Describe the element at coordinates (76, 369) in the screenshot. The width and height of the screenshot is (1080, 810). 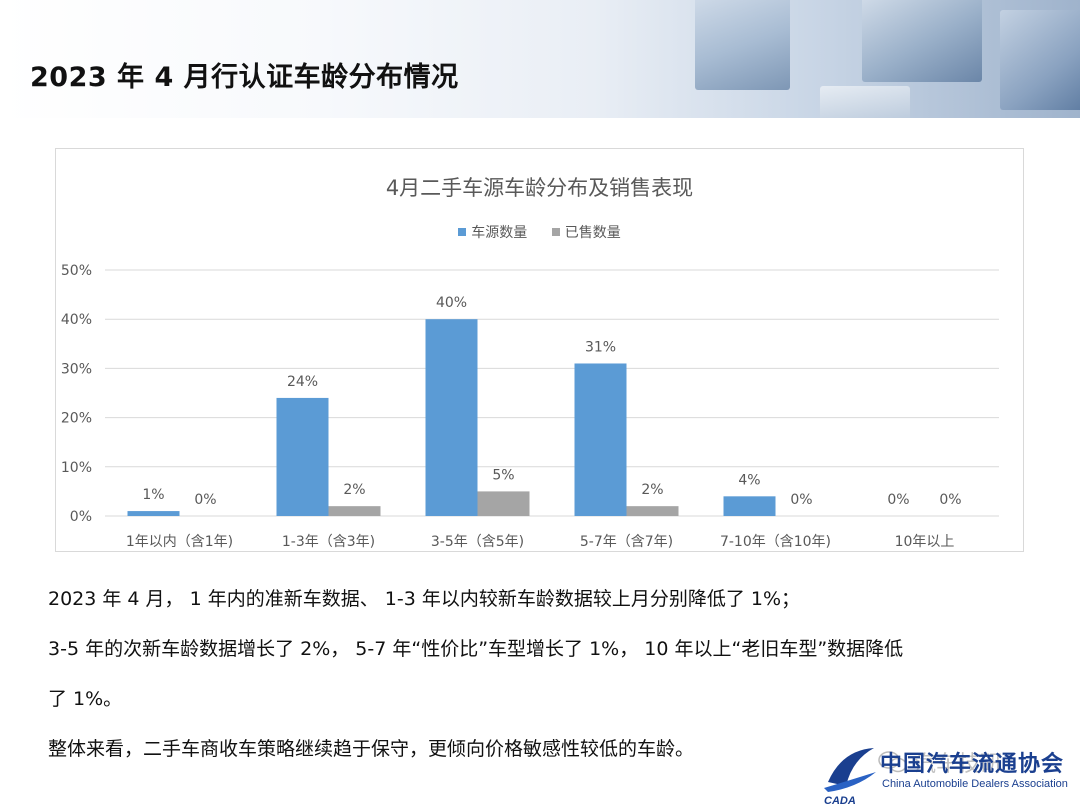
I see `y-tick-label: 30%` at that location.